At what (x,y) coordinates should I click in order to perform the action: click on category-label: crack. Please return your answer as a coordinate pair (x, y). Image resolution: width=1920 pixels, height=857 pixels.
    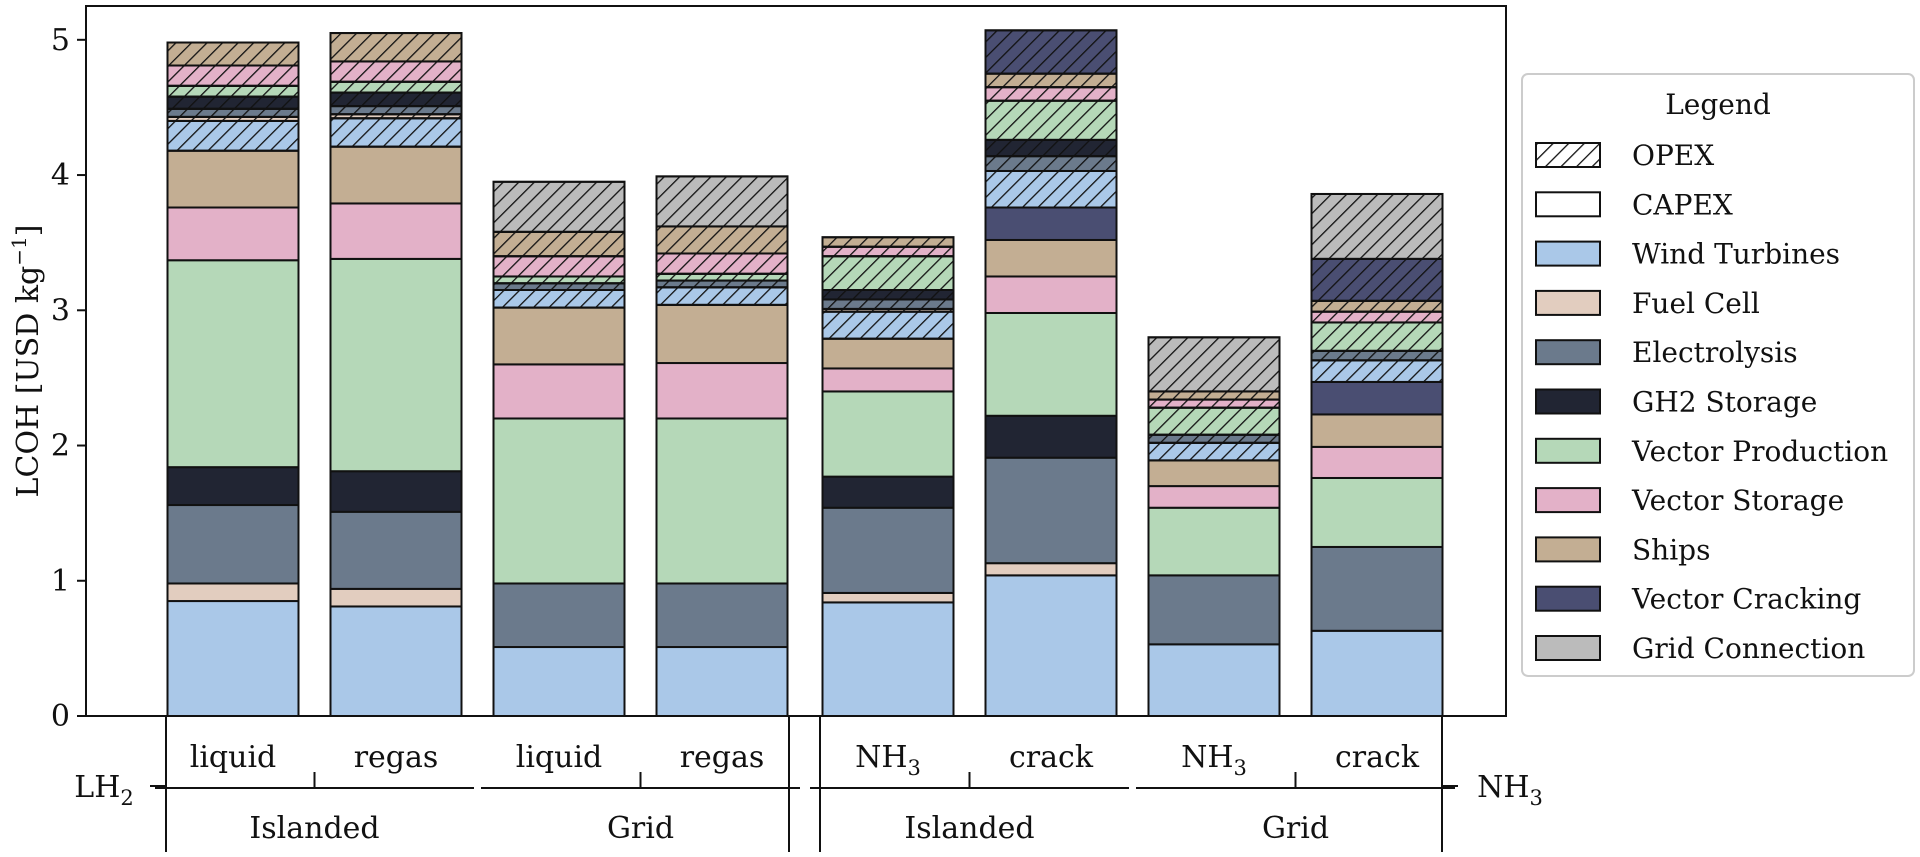
    Looking at the image, I should click on (1377, 757).